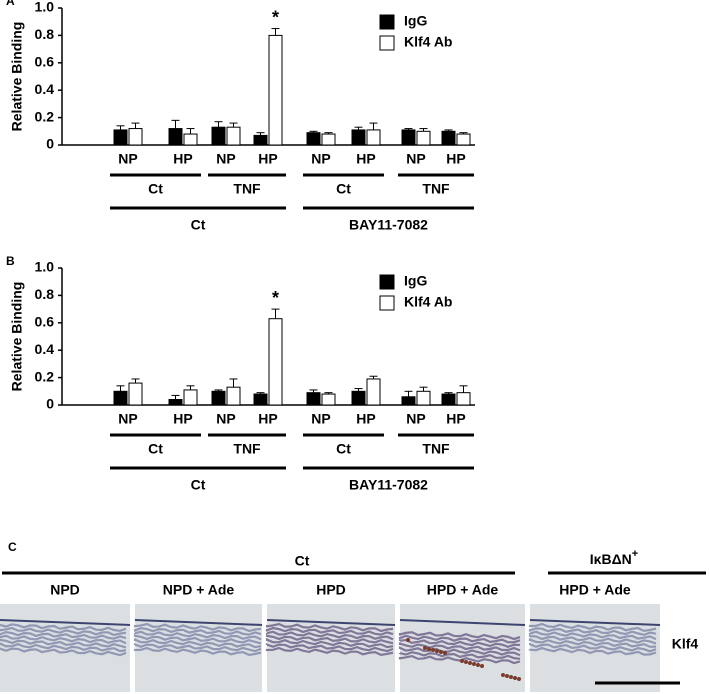  What do you see at coordinates (45, 294) in the screenshot?
I see `y-tick-label: 0.8` at bounding box center [45, 294].